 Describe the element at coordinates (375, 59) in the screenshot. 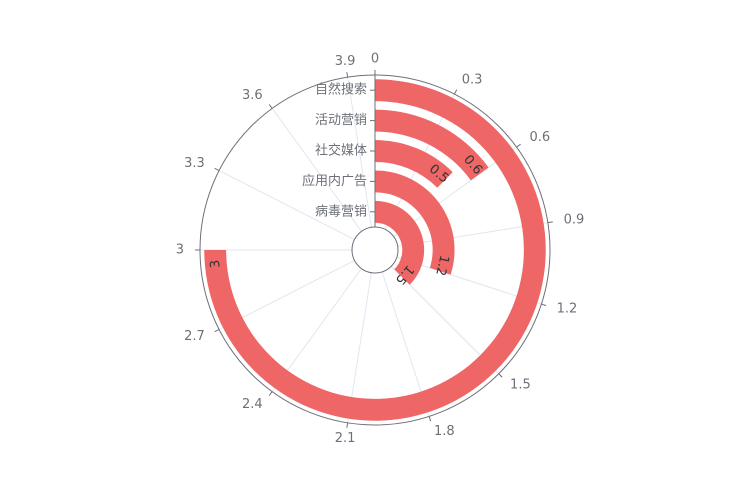

I see `angle-tick-label: 0` at that location.